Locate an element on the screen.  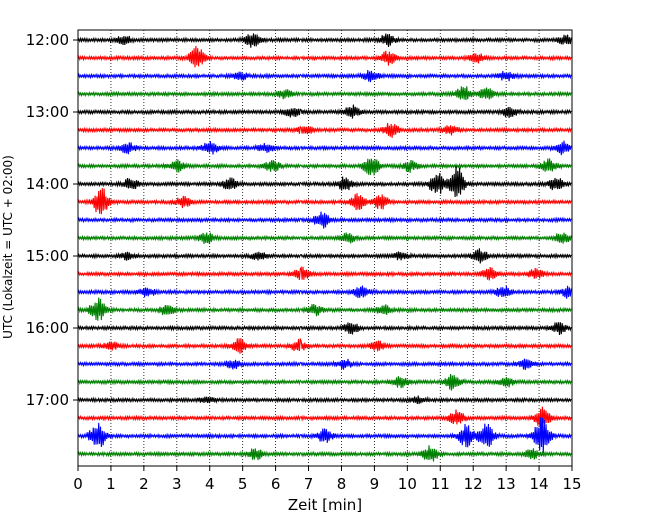
x-tick-label: 7 is located at coordinates (309, 484).